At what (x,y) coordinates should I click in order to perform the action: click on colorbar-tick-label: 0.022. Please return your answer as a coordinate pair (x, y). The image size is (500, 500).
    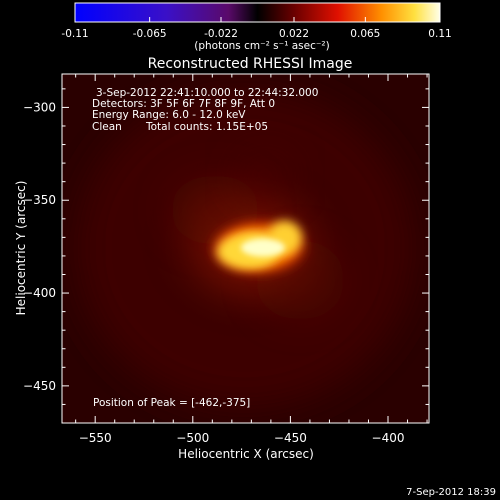
    Looking at the image, I should click on (294, 34).